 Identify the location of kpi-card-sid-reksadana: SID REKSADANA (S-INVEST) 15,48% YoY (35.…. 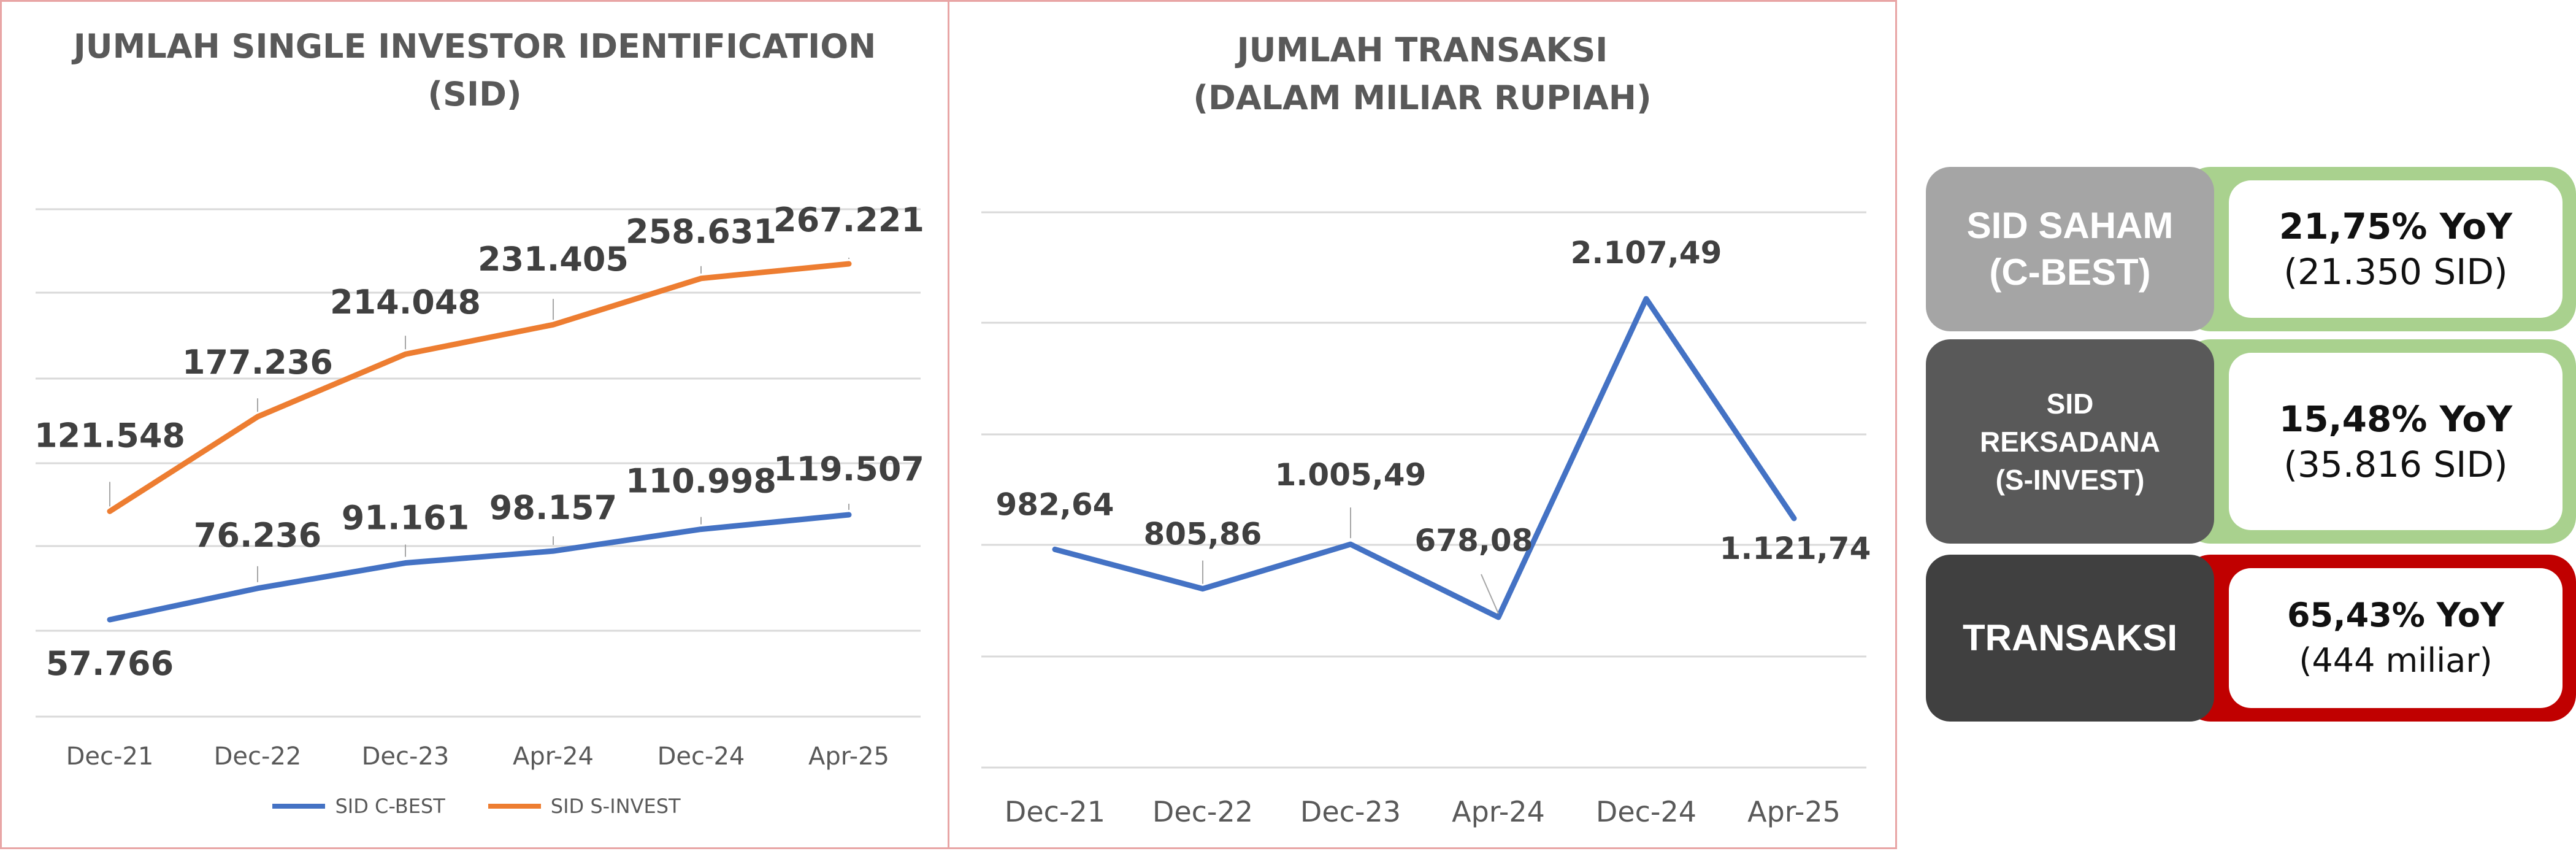
(2251, 442).